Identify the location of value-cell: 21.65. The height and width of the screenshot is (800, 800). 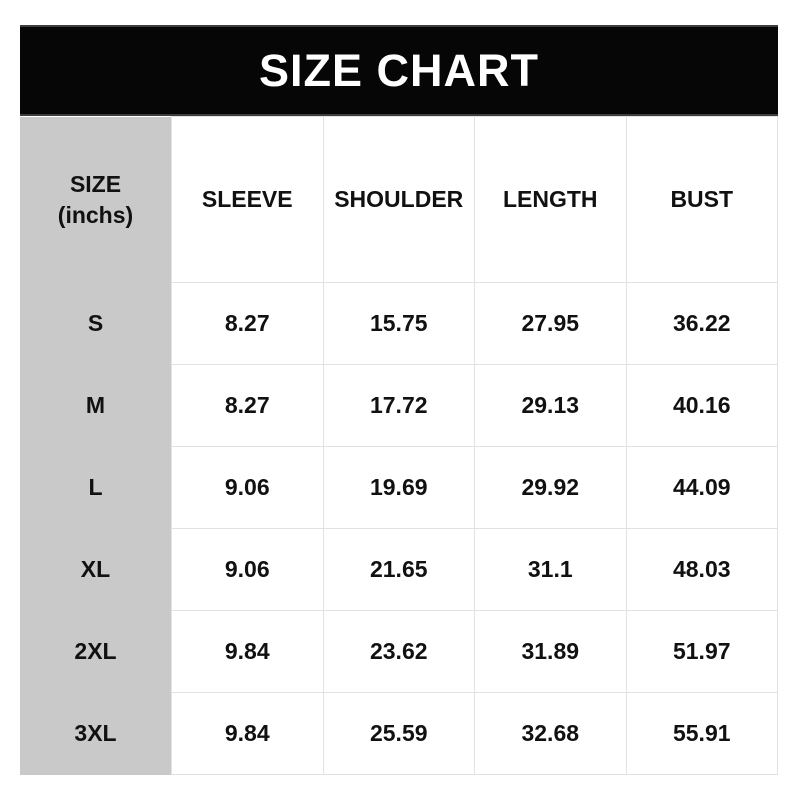
(398, 569).